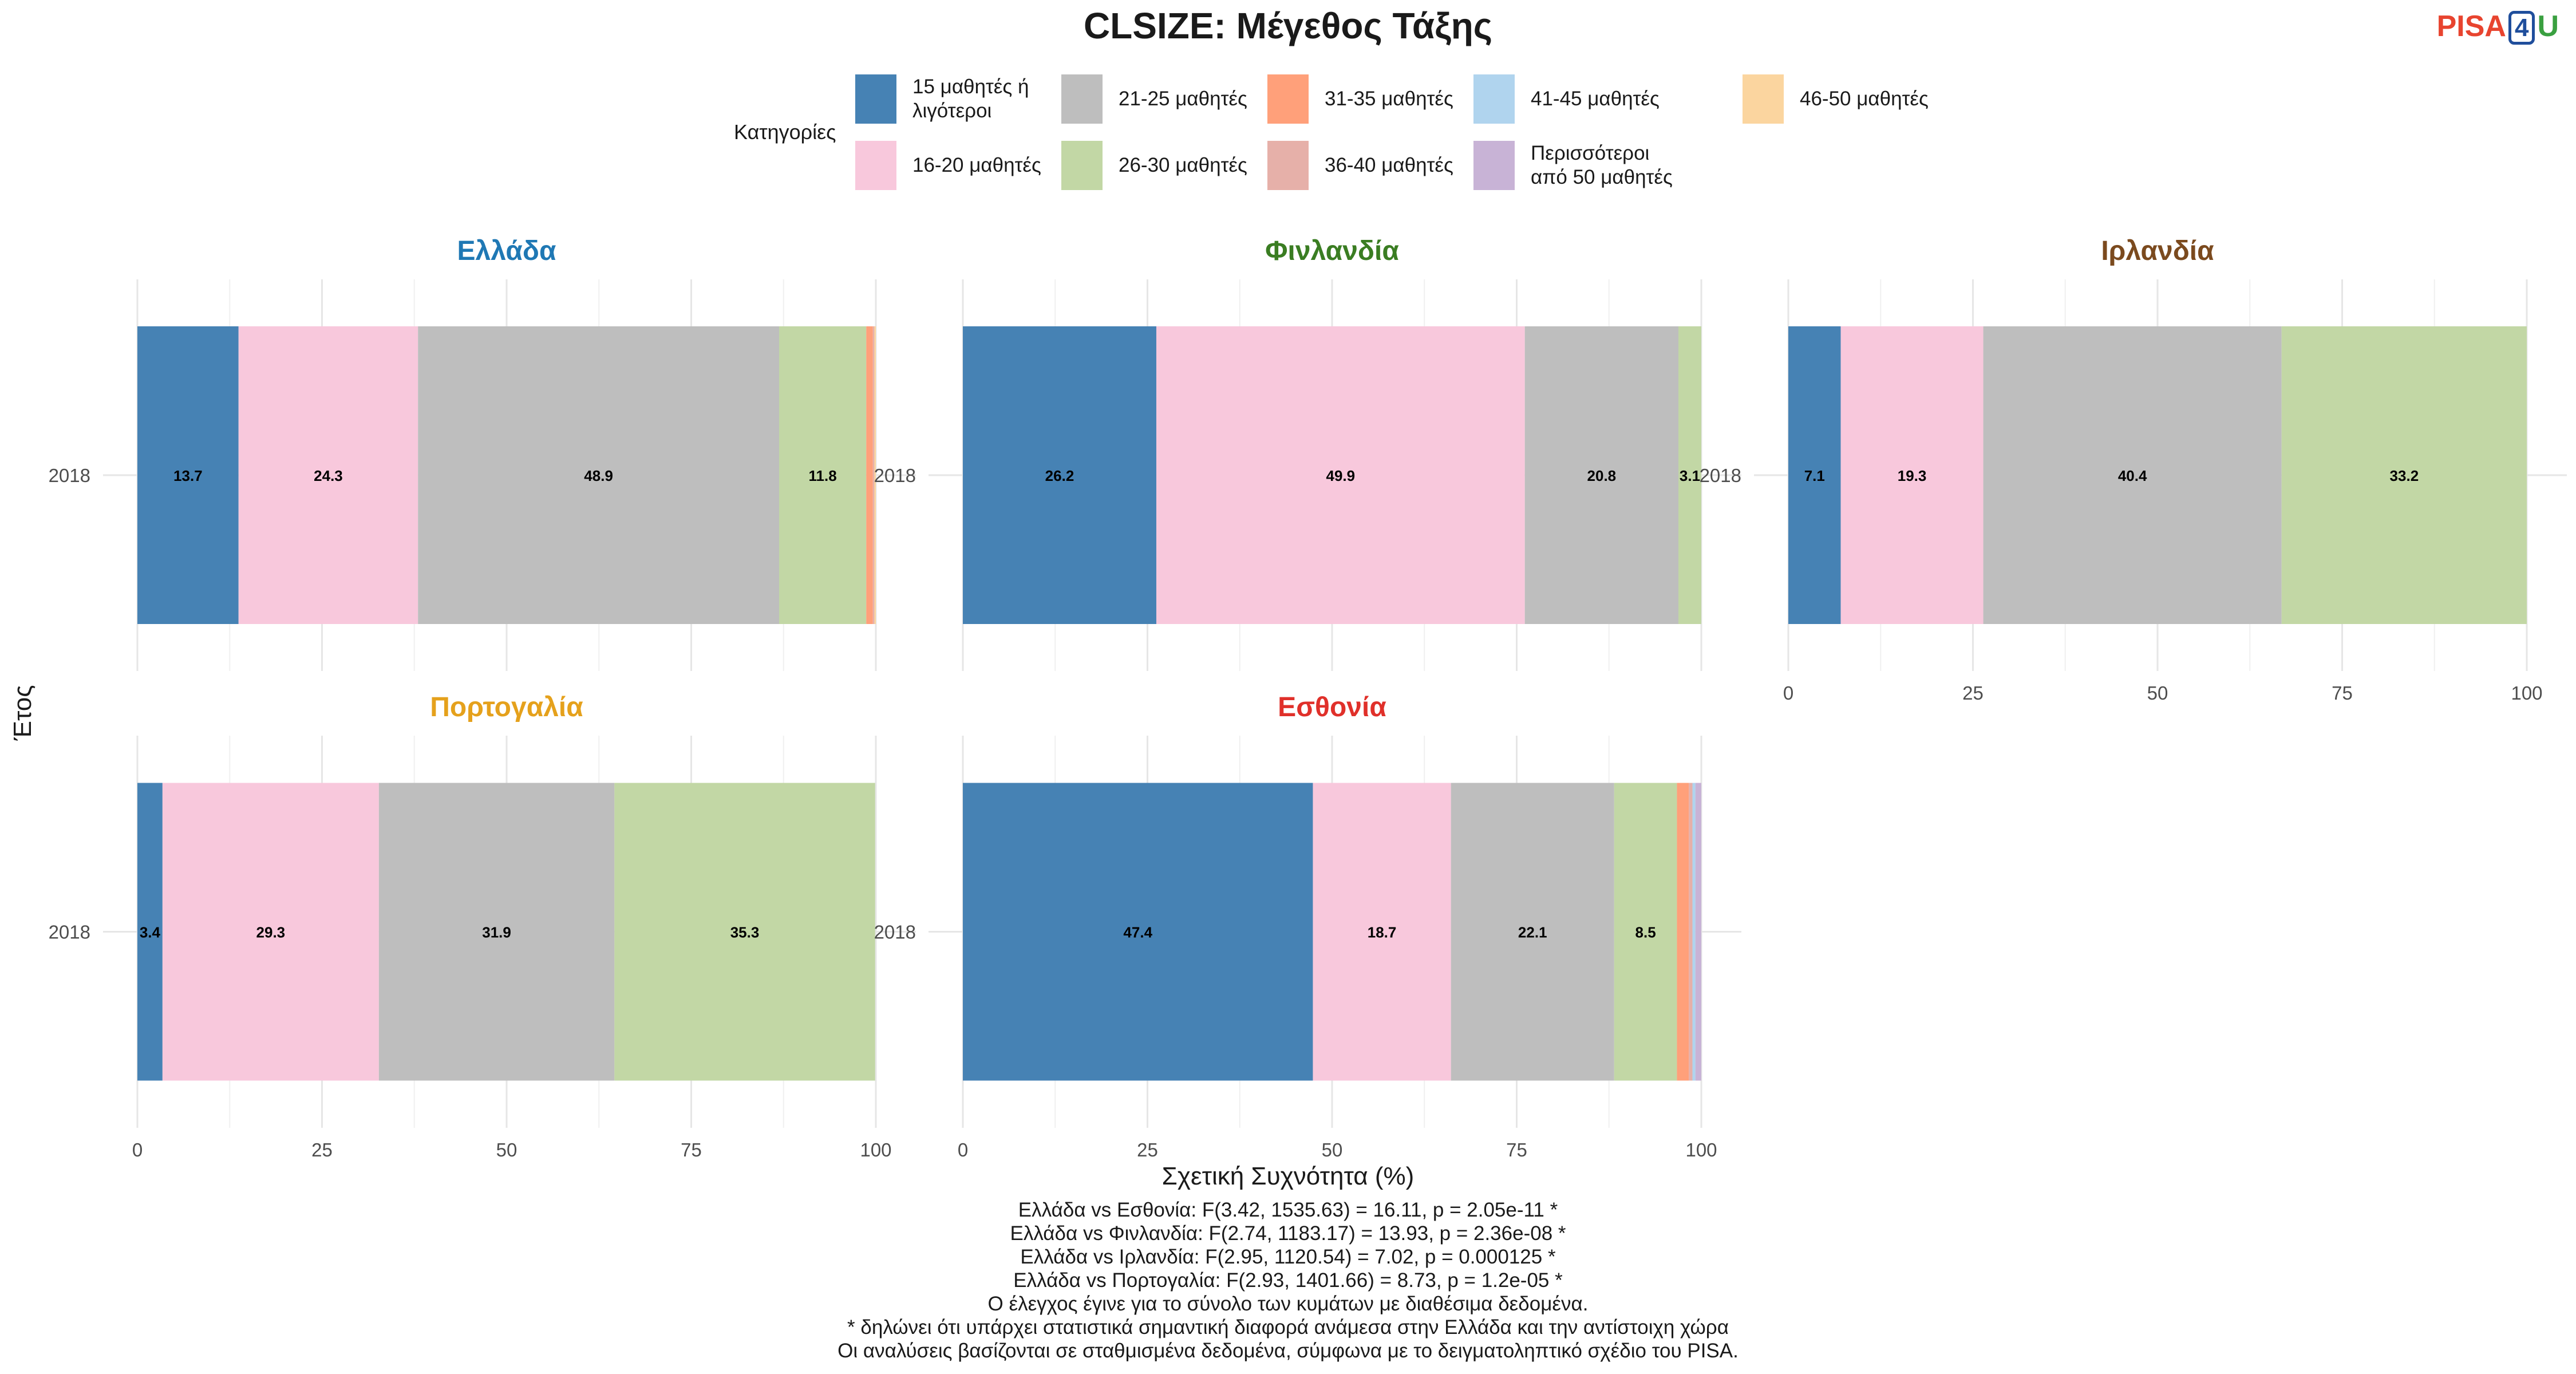 Image resolution: width=2576 pixels, height=1374 pixels. I want to click on legend-label: 21-25 μαθητές, so click(1183, 99).